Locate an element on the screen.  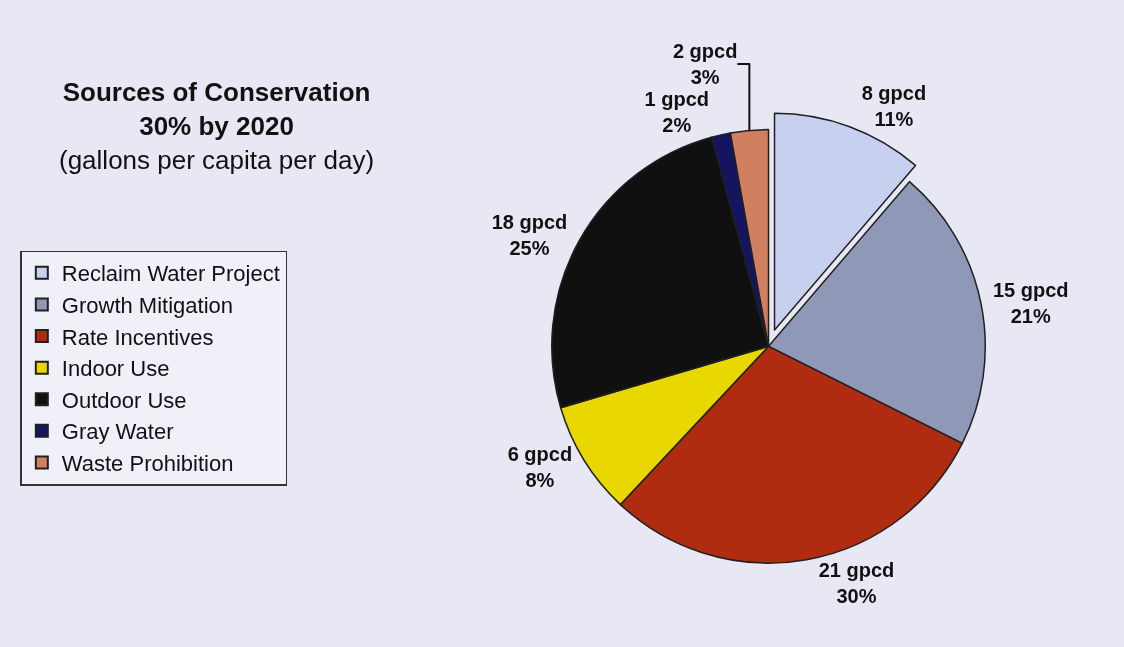
legend-label: Growth Mitigation is located at coordinates (147, 306).